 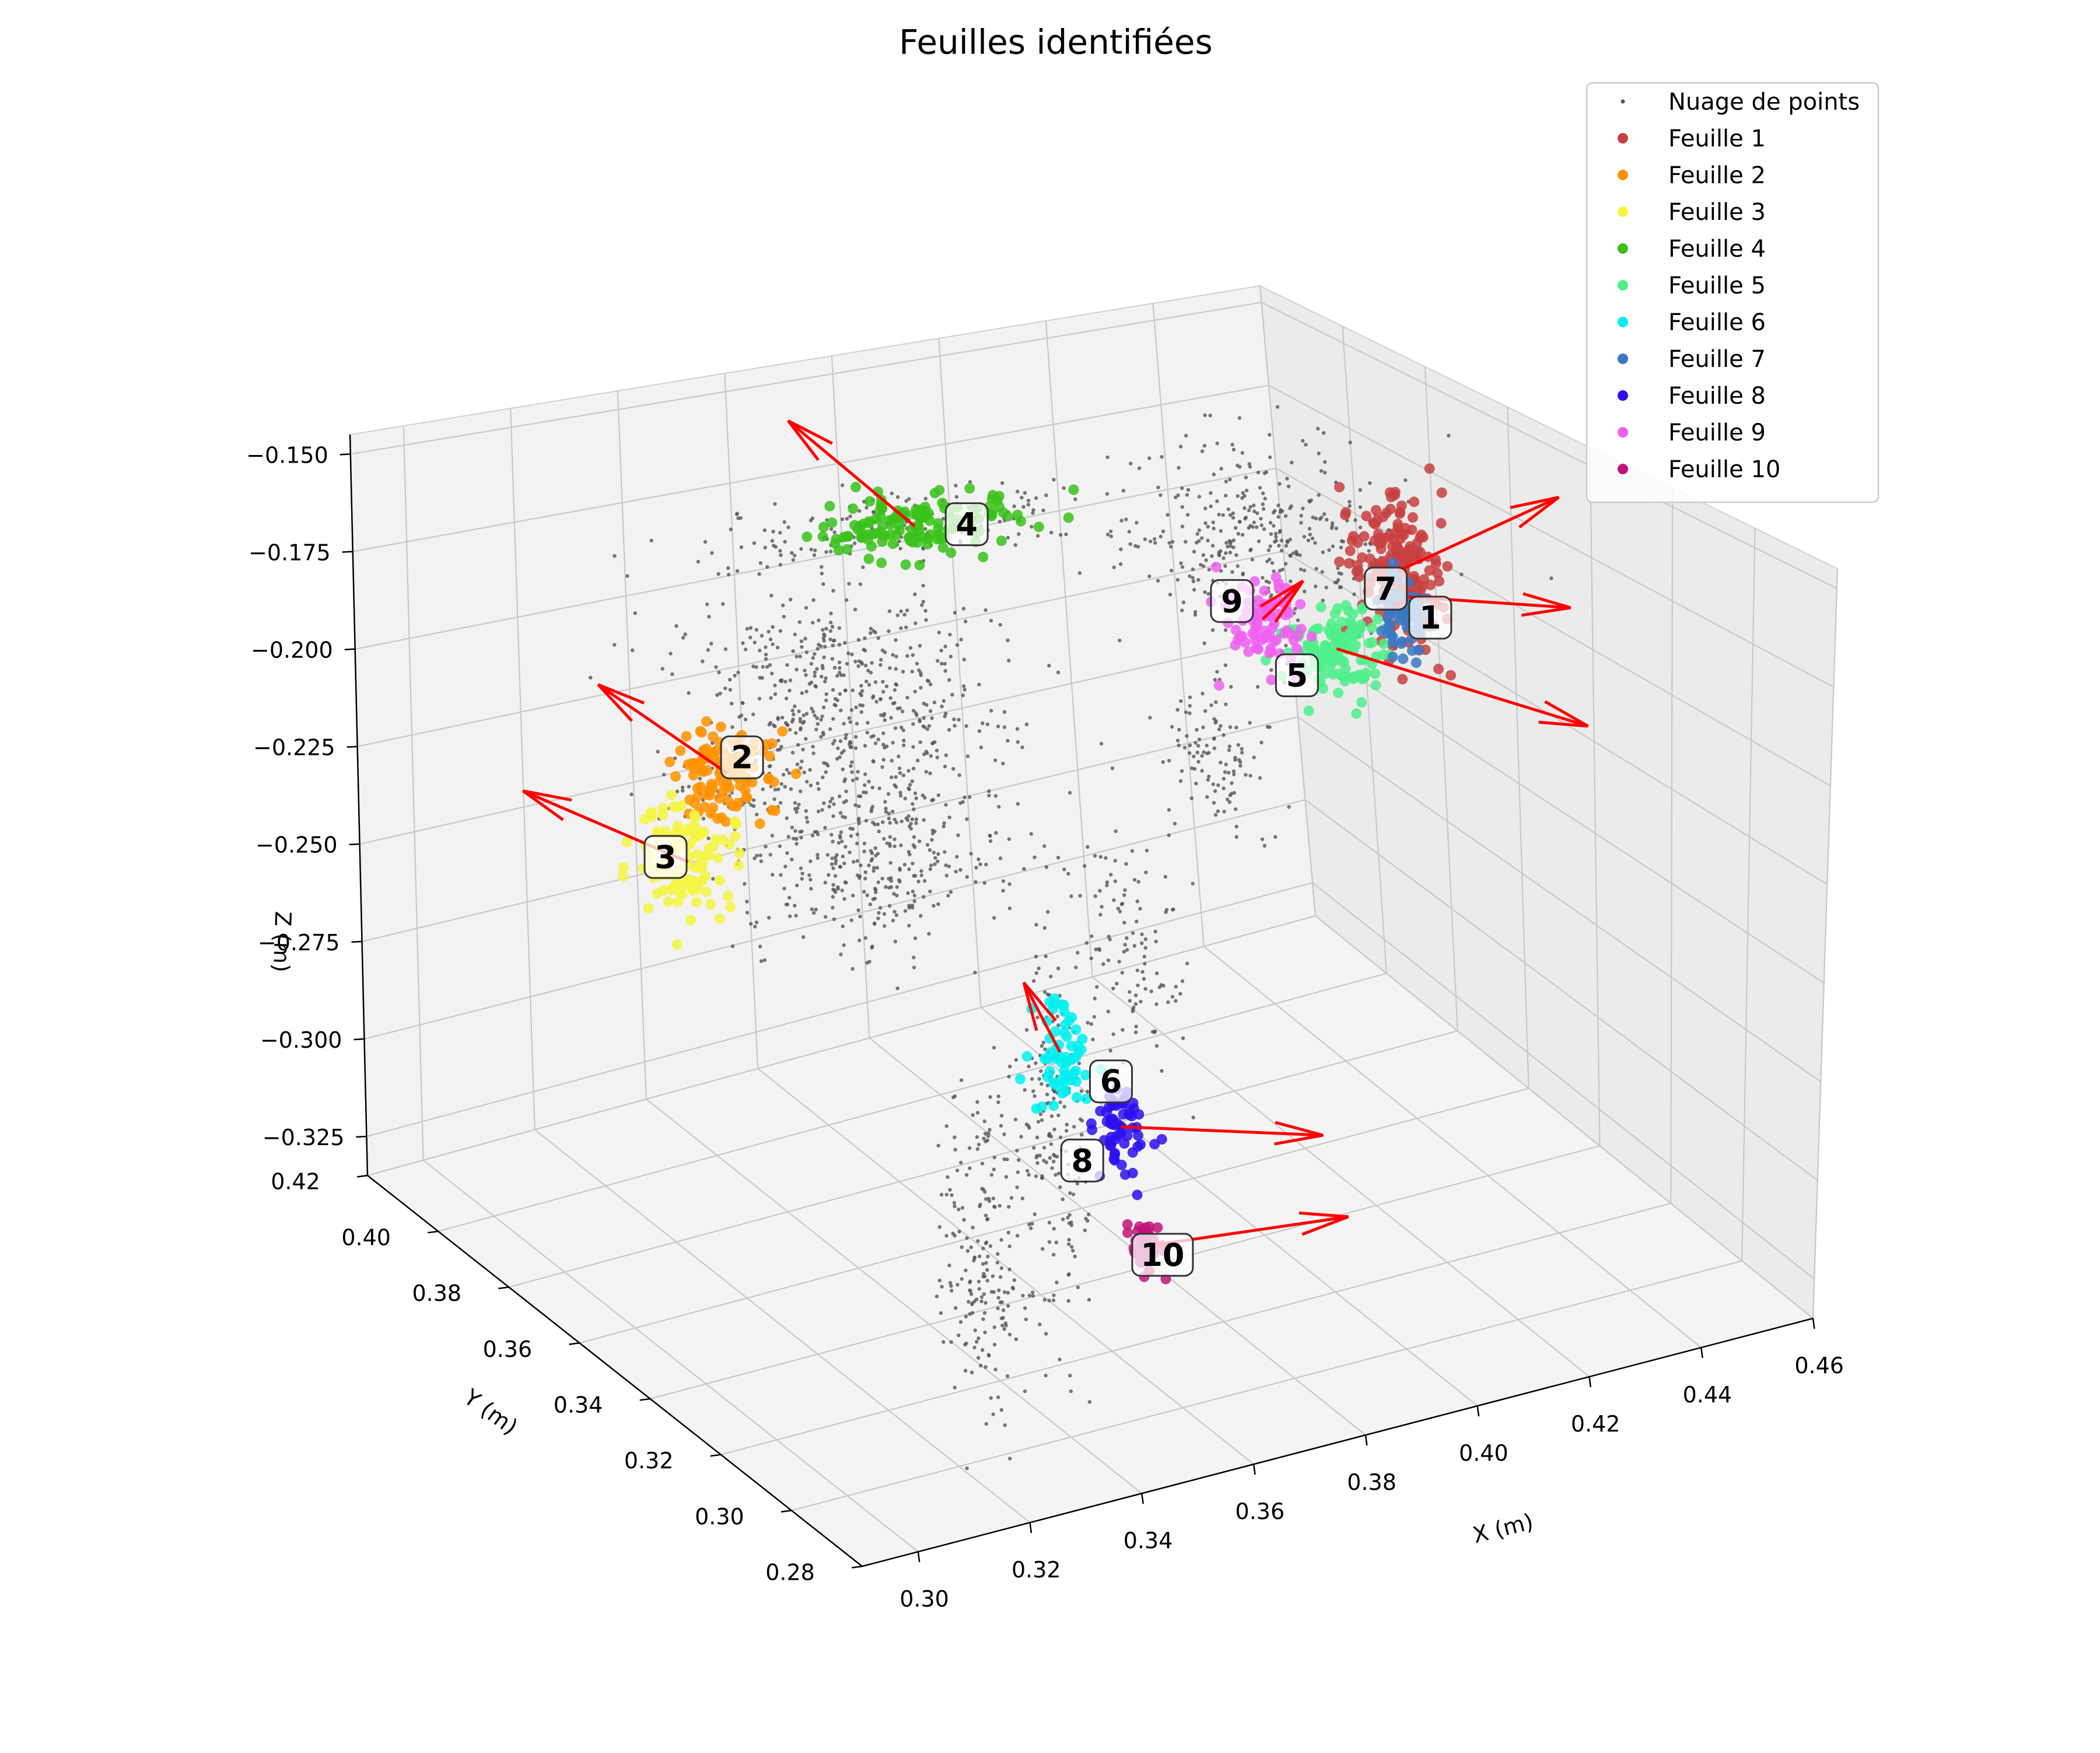 I want to click on z-tick-3-label: −0.250, so click(x=297, y=845).